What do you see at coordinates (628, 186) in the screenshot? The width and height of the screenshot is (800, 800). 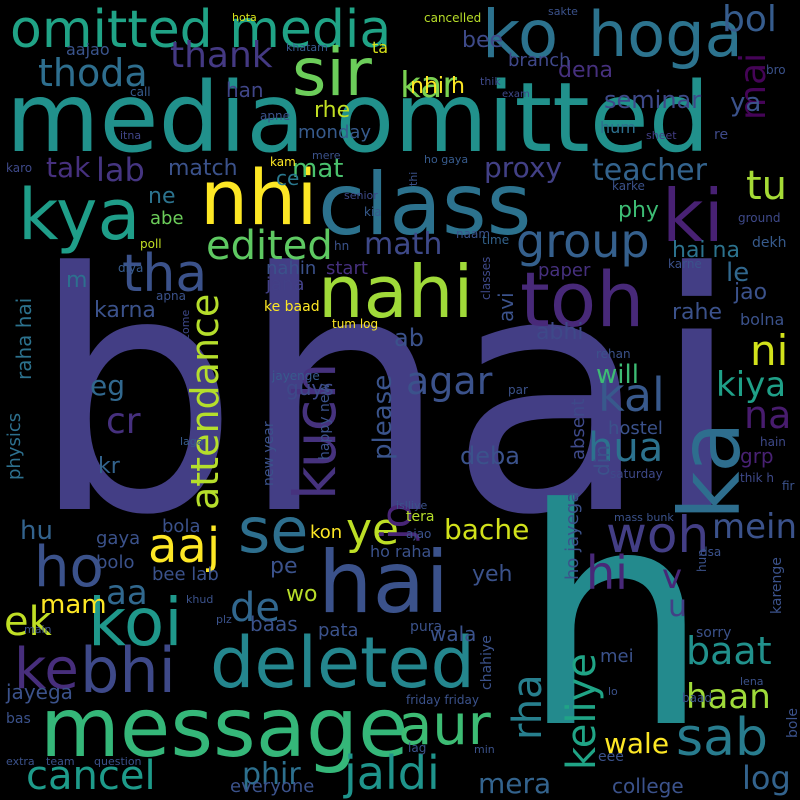 I see `word-karke: karke` at bounding box center [628, 186].